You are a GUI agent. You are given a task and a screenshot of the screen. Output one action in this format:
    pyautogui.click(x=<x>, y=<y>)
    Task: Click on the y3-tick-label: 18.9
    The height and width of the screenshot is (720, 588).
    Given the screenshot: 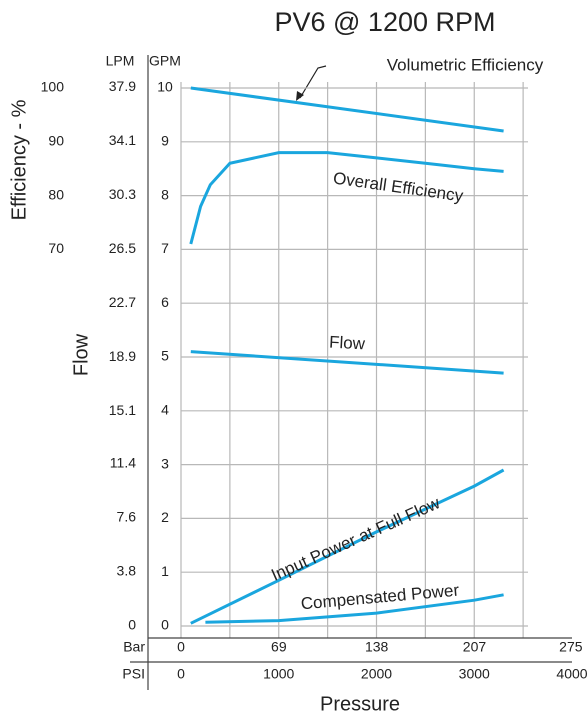 What is the action you would take?
    pyautogui.click(x=122, y=356)
    